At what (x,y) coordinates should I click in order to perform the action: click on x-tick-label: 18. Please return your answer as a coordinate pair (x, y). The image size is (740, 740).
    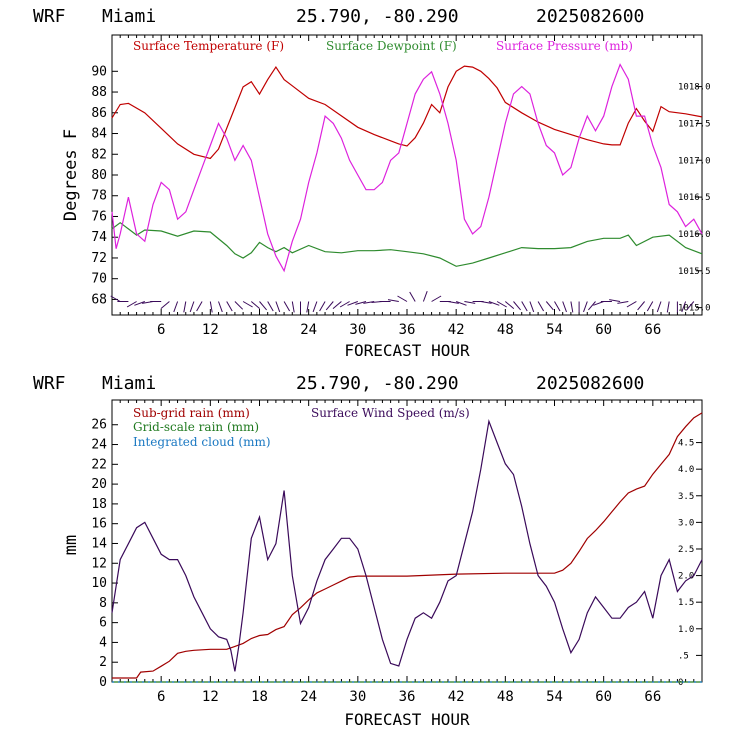
    Looking at the image, I should click on (259, 697).